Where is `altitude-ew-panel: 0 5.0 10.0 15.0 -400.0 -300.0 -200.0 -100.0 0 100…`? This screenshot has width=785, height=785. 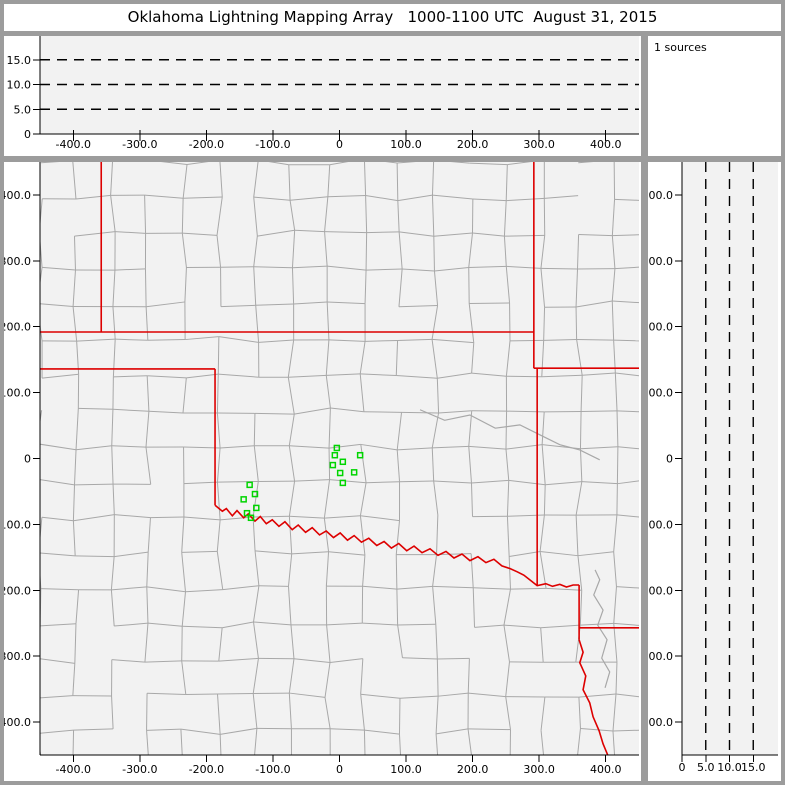
altitude-ew-panel: 0 5.0 10.0 15.0 -400.0 -300.0 -200.0 -100.0 0 100… is located at coordinates (322, 96).